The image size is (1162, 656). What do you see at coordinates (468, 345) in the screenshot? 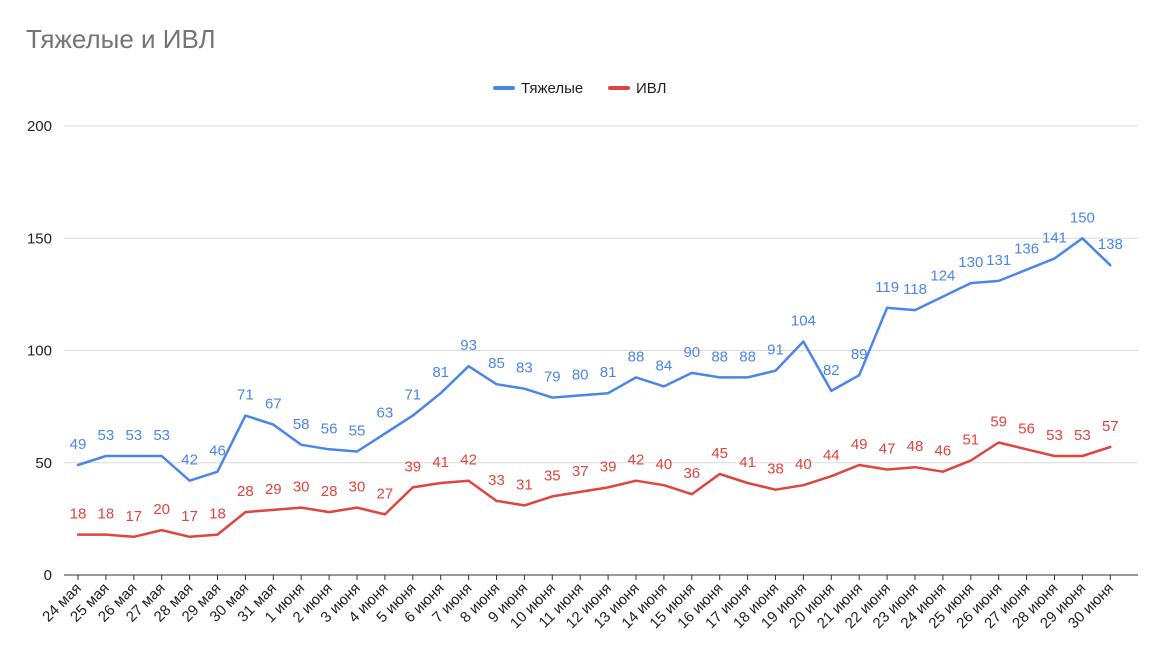
I see `data-label: 93` at bounding box center [468, 345].